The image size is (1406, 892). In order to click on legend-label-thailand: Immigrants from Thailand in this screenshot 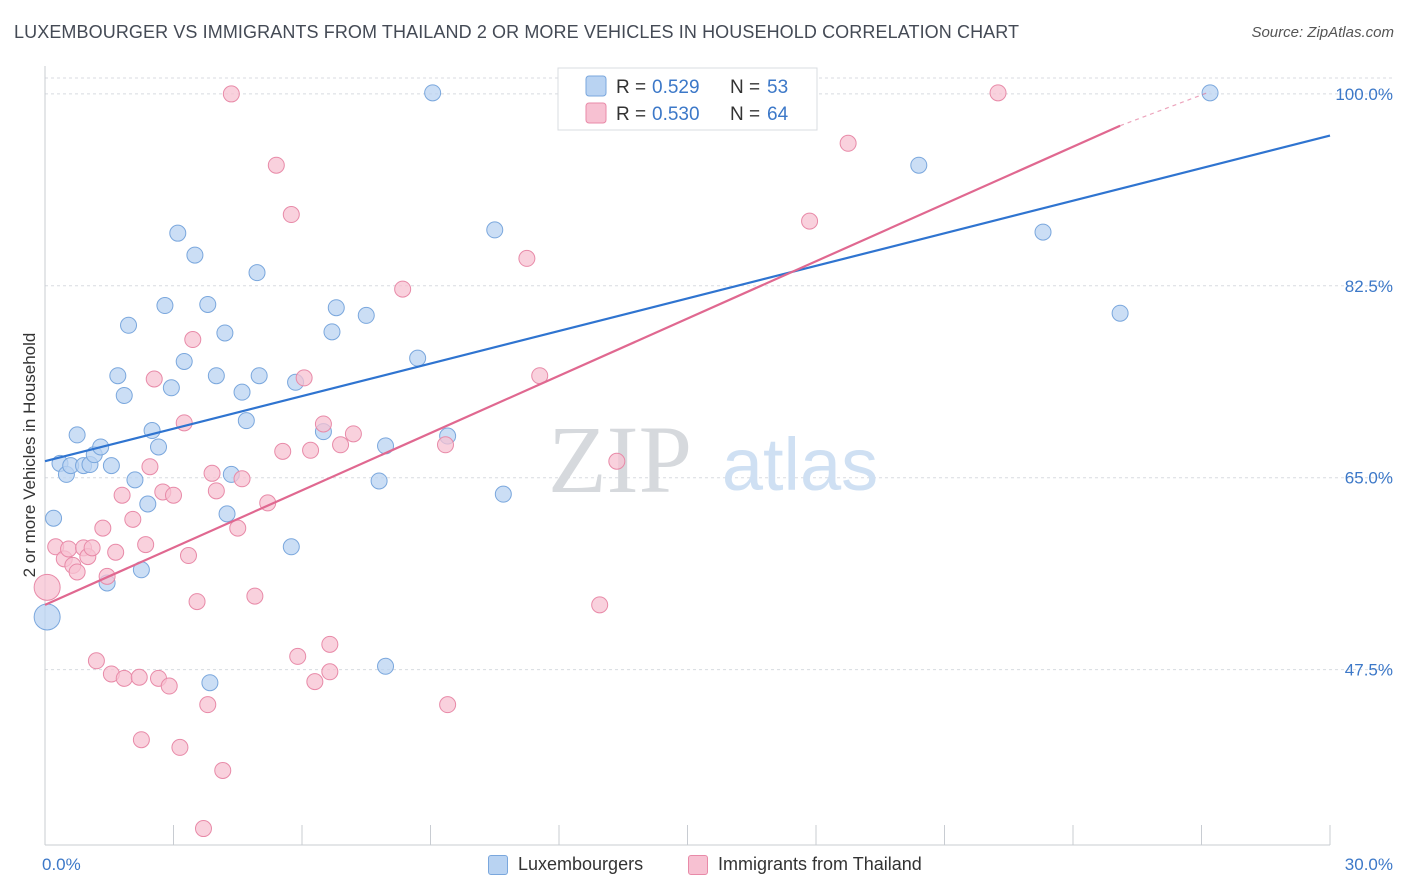, I will do `click(820, 864)`.